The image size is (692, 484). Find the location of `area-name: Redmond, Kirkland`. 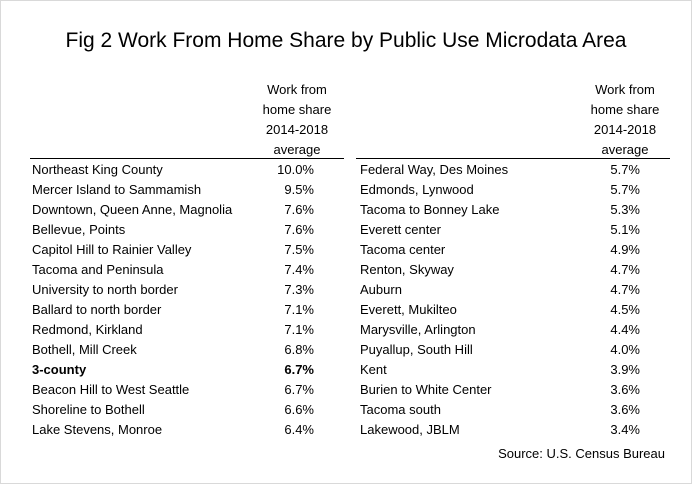

area-name: Redmond, Kirkland is located at coordinates (87, 329).